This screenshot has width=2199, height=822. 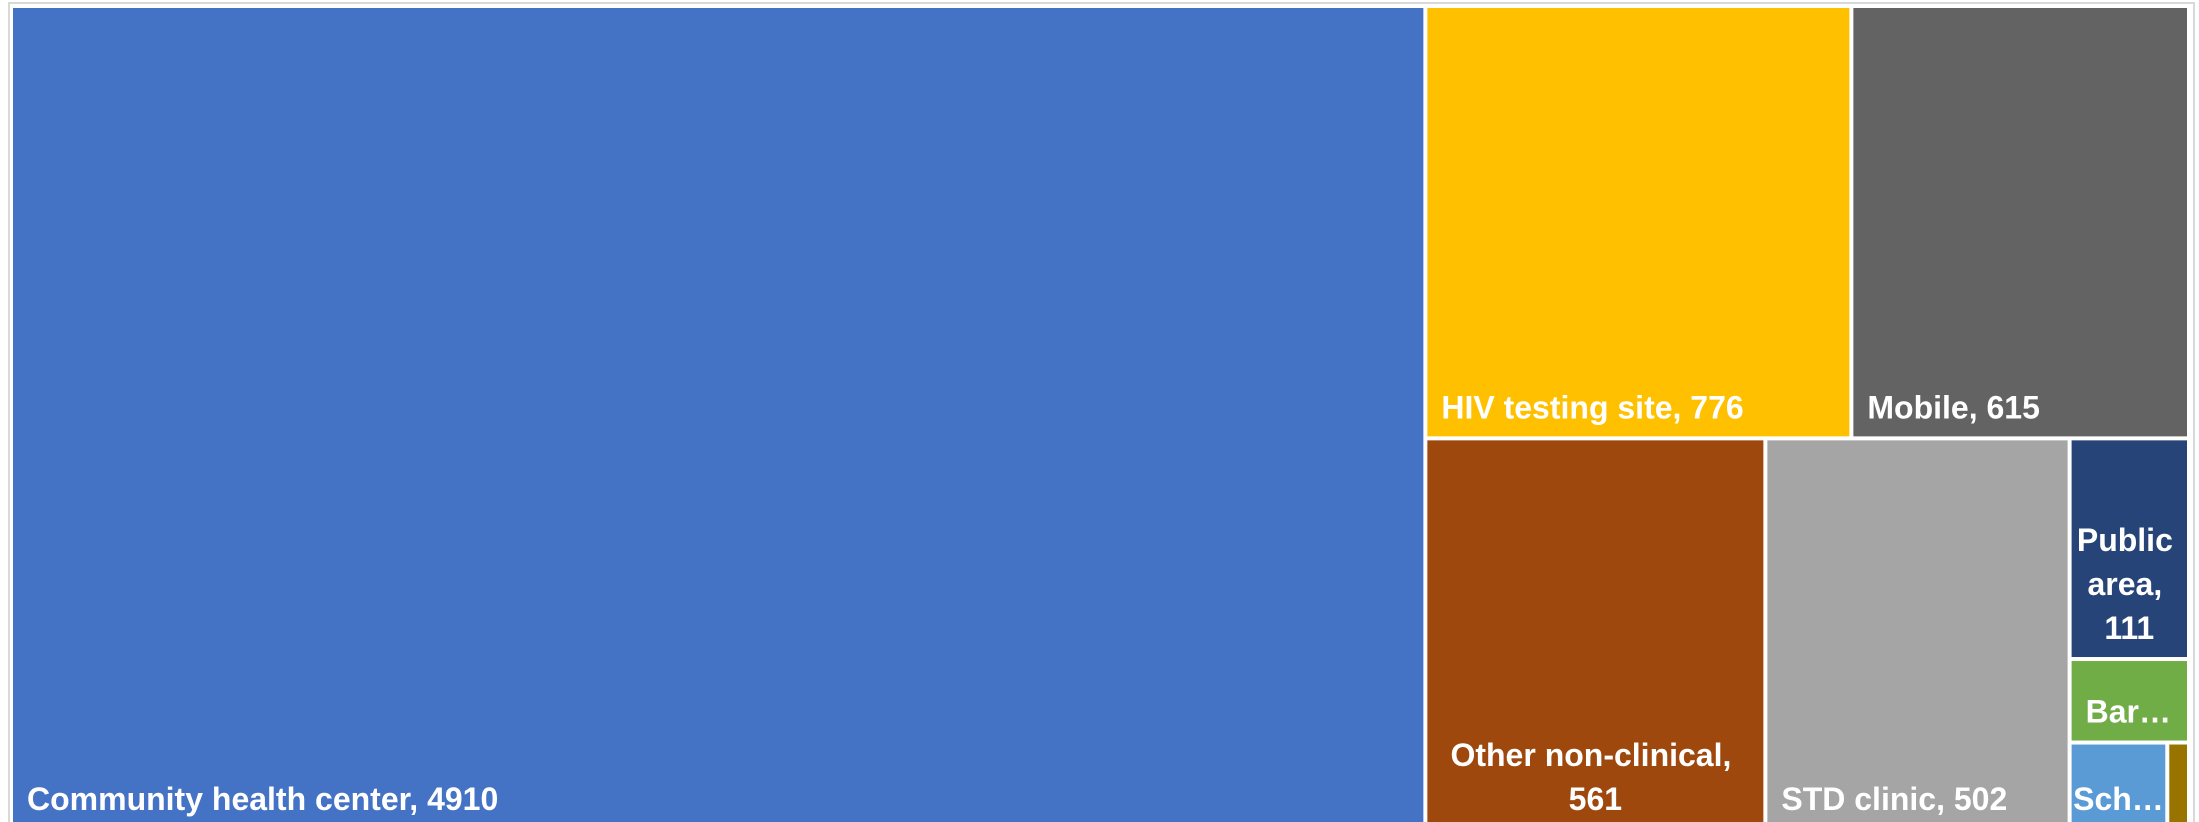 I want to click on tile-label: HIV testing site, 776, so click(x=1592, y=407).